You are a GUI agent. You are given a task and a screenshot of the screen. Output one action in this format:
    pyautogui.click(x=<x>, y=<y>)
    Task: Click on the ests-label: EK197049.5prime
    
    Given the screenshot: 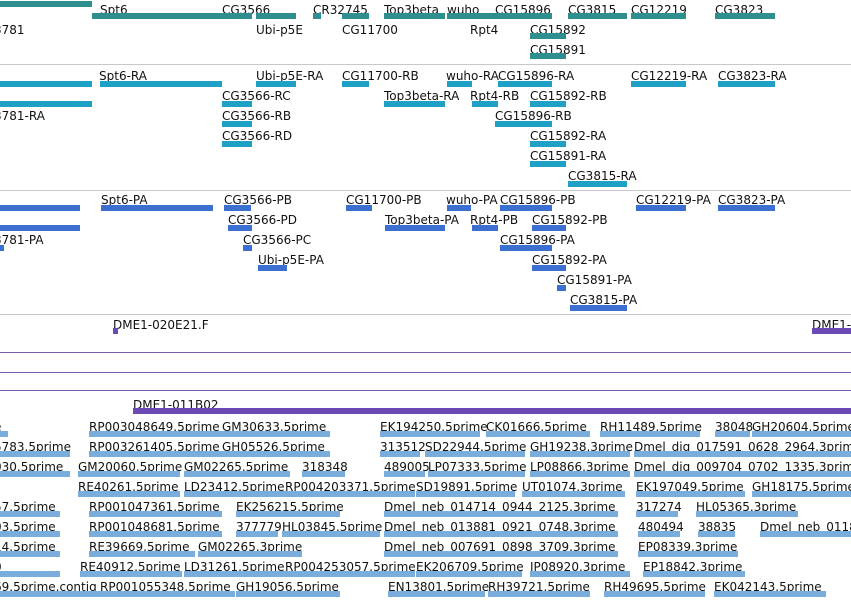 What is the action you would take?
    pyautogui.click(x=690, y=487)
    